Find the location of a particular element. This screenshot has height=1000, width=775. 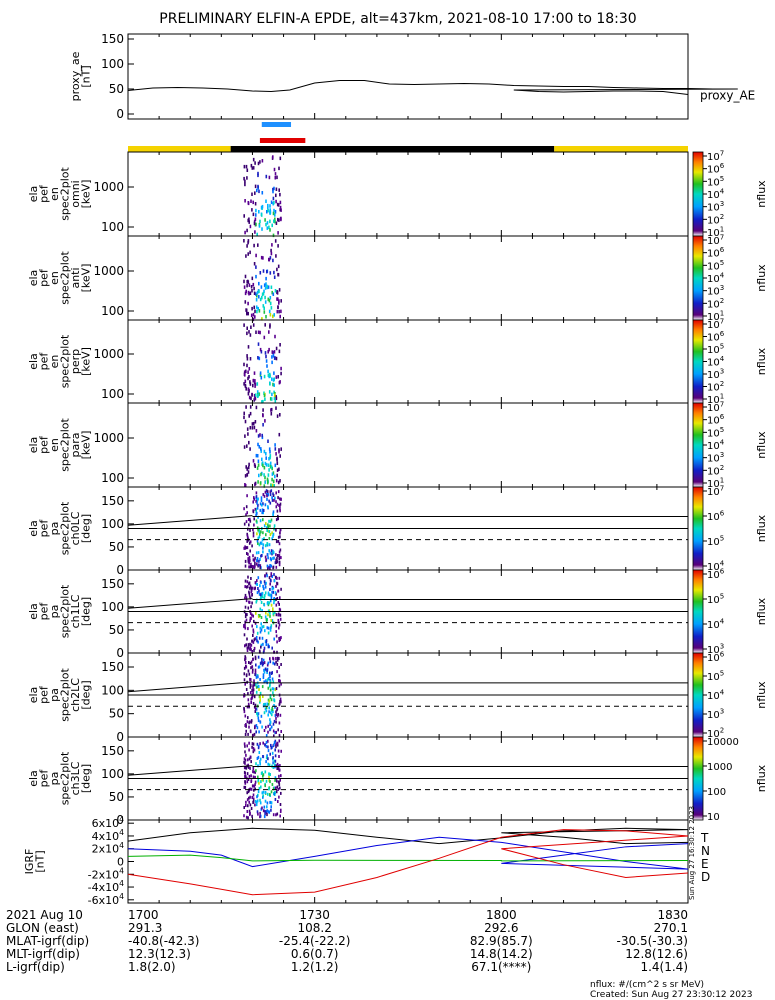

colorbar-tick-label: 10⁴ is located at coordinates (716, 625).